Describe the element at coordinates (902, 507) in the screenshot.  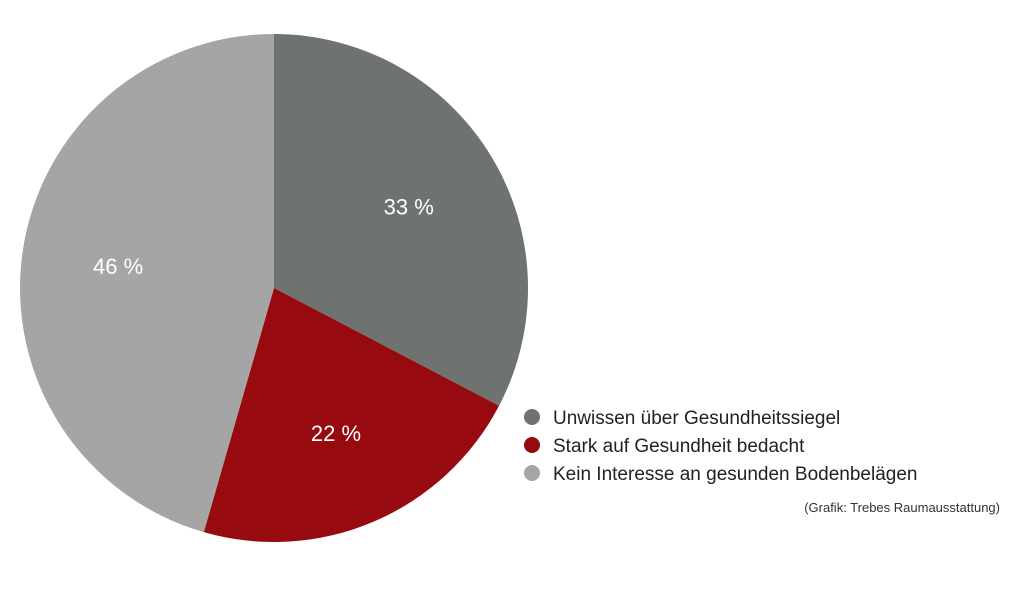
I see `source-note: (Grafik: Trebes Raumausstattung)` at that location.